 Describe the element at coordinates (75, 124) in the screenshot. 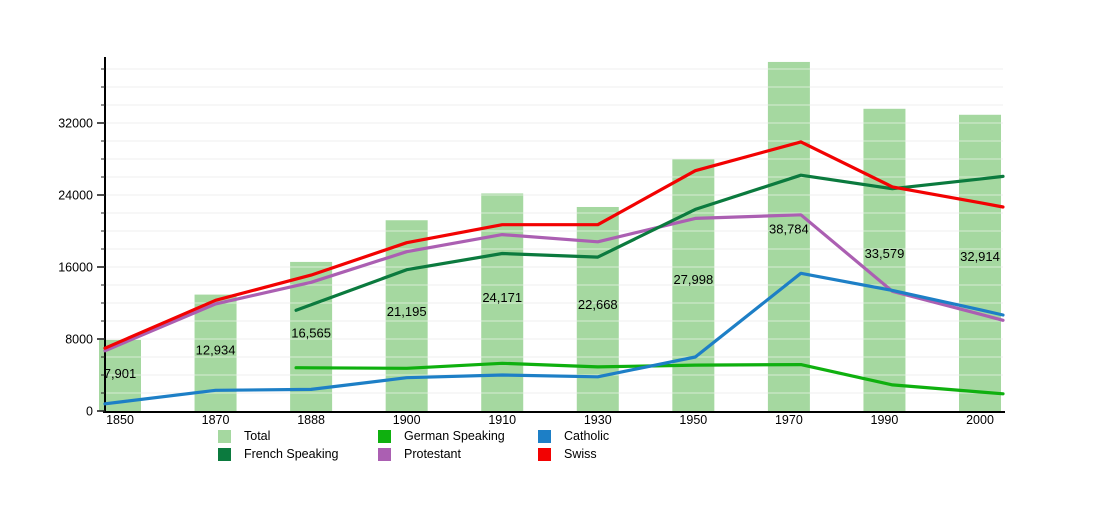

I see `y-tick-label: 32000` at that location.